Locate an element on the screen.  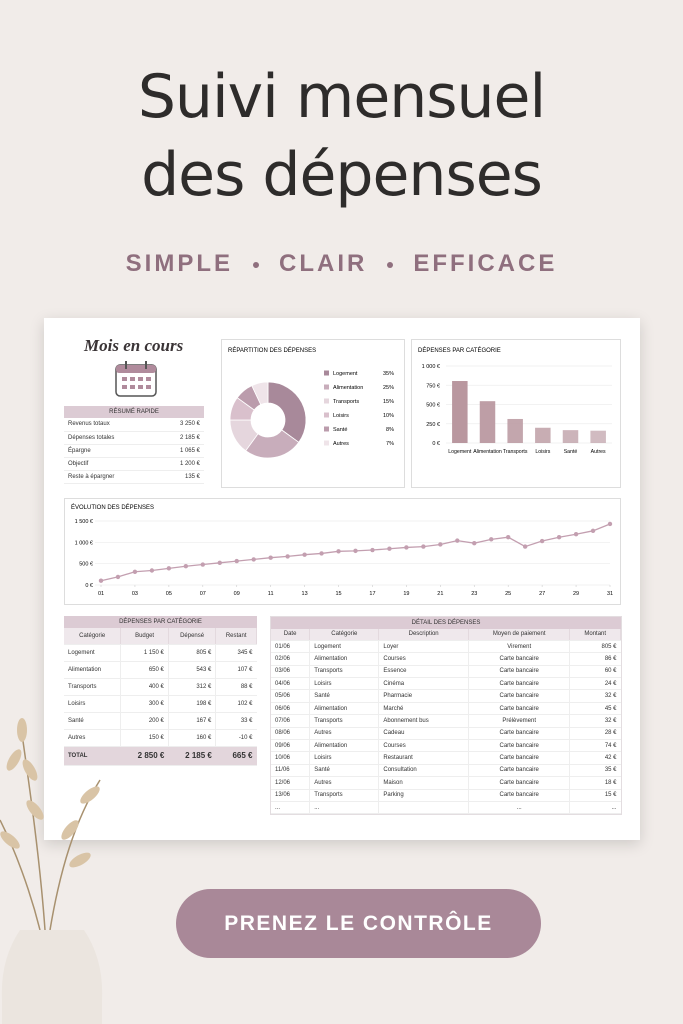
x-tick-label: 11 is located at coordinates (271, 594).